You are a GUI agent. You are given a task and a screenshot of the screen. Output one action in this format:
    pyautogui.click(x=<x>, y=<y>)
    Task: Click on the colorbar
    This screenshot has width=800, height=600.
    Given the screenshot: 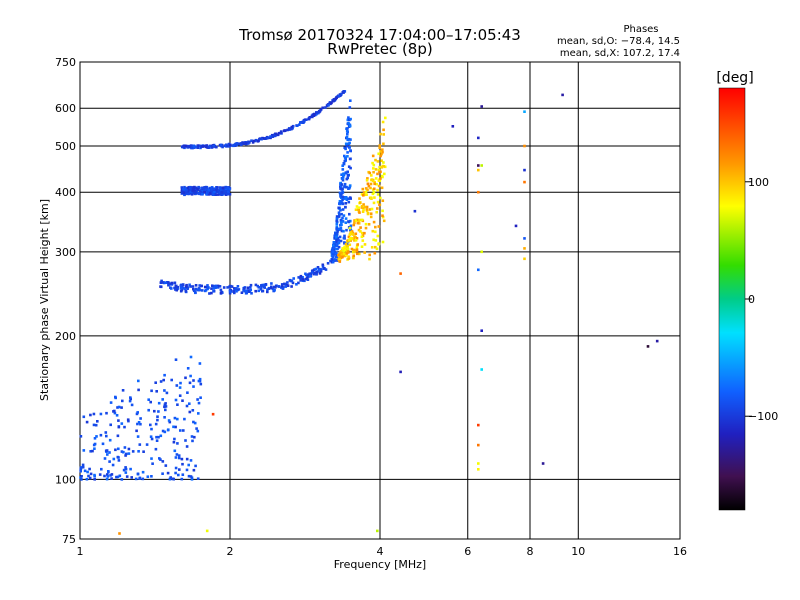 What is the action you would take?
    pyautogui.click(x=732, y=299)
    